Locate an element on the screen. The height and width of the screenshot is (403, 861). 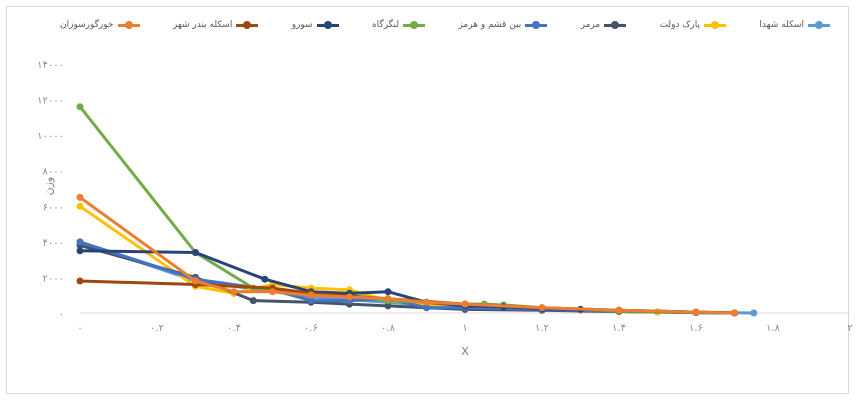
y-tick-label: ۱۲۰۰۰ is located at coordinates (50, 101).